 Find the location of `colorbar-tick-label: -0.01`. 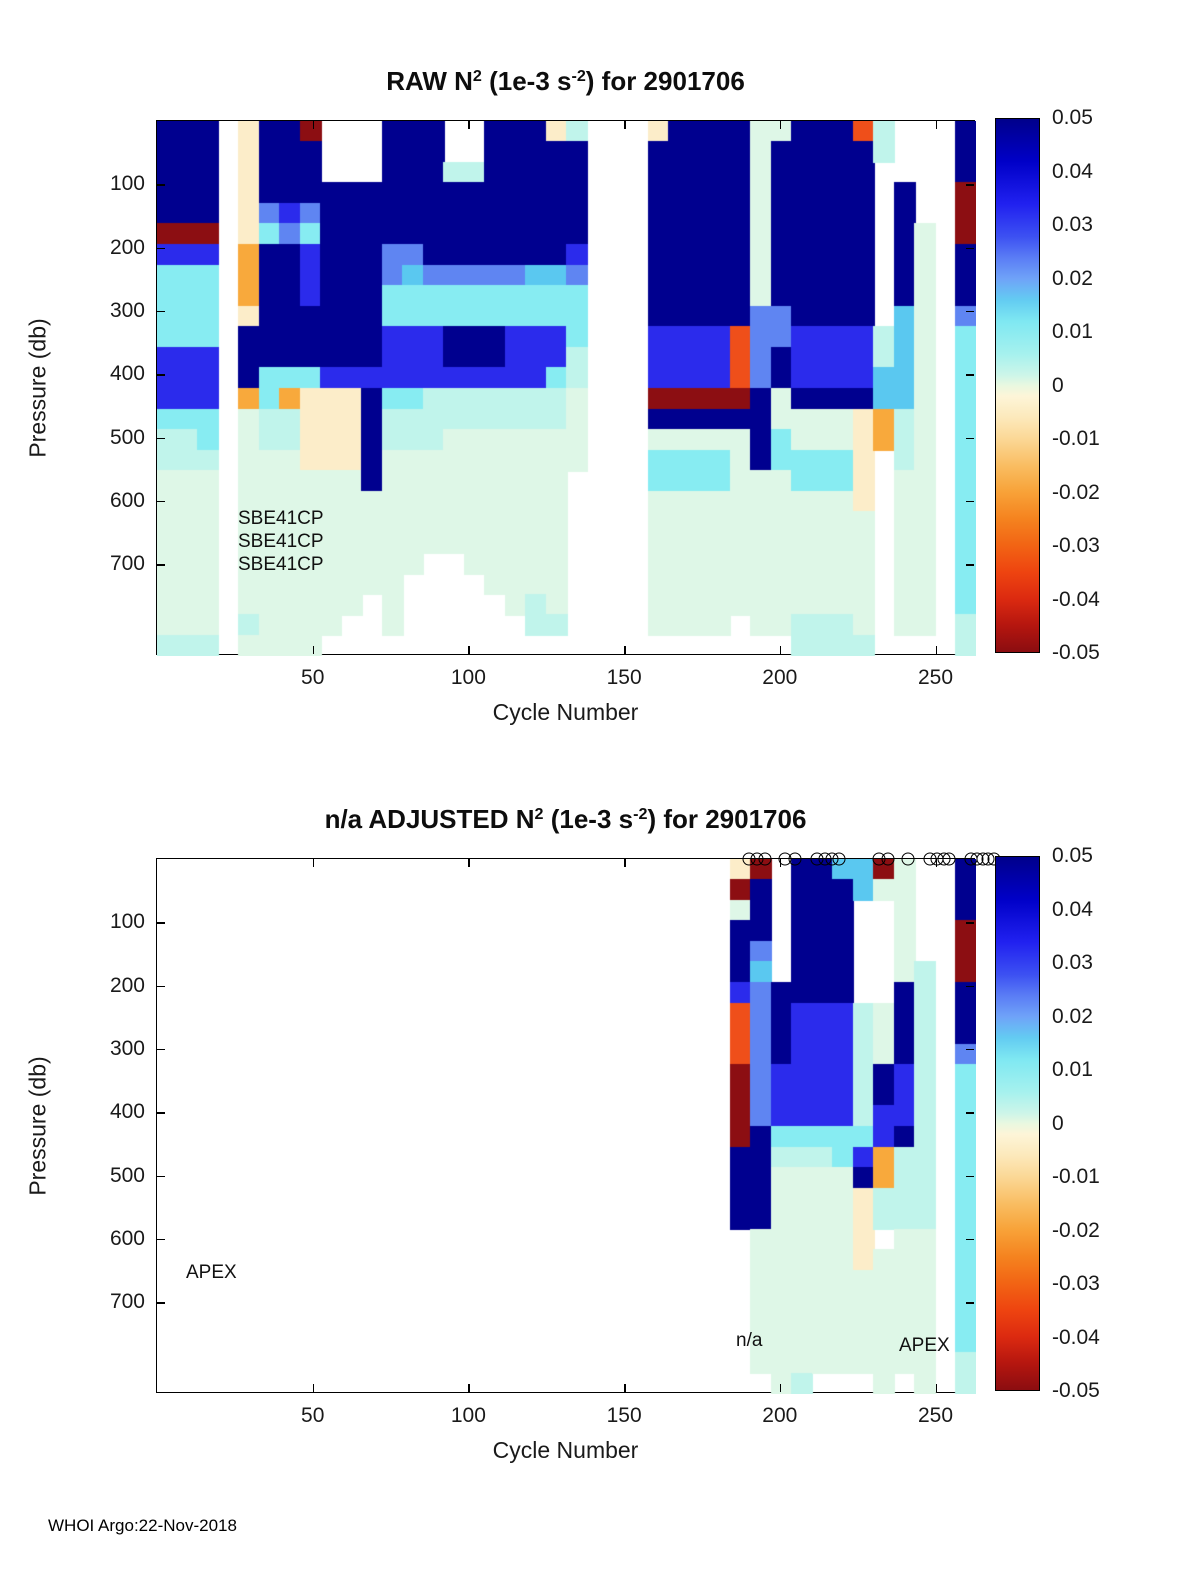

colorbar-tick-label: -0.01 is located at coordinates (1076, 438).